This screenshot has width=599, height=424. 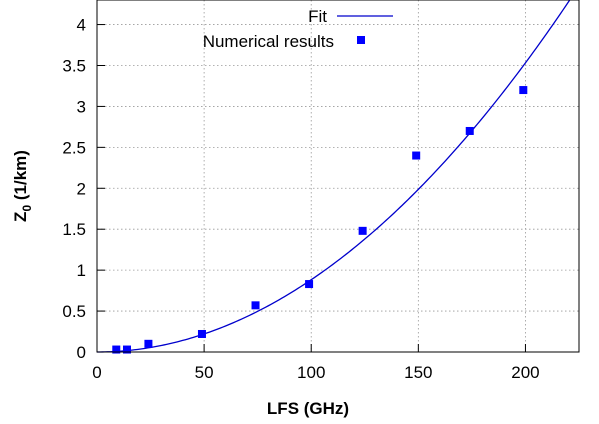 What do you see at coordinates (74, 229) in the screenshot?
I see `y-tick-label: 1.5` at bounding box center [74, 229].